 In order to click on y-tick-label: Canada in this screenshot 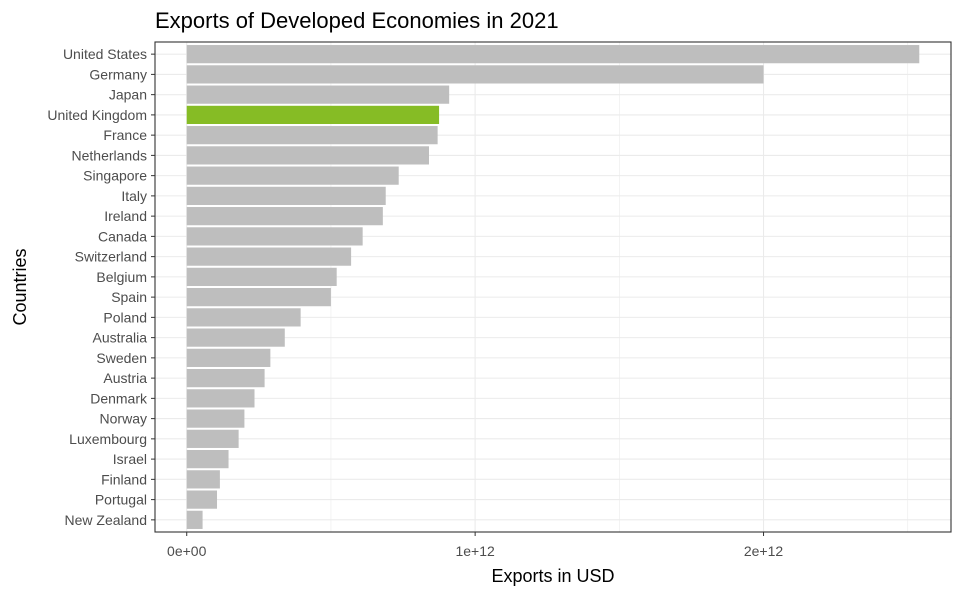, I will do `click(122, 236)`.